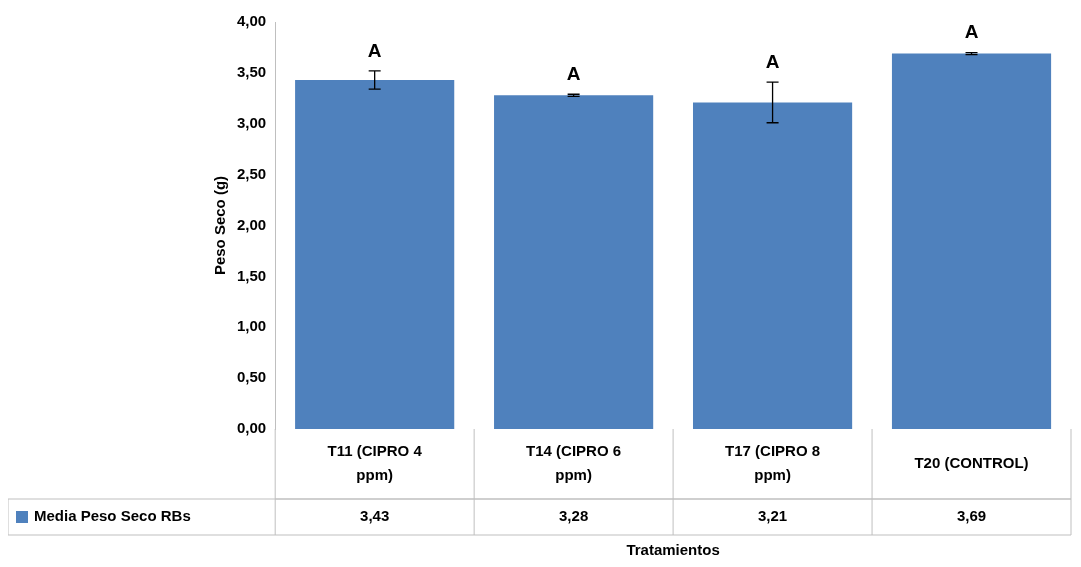  Describe the element at coordinates (773, 463) in the screenshot. I see `x-tick-label: T17 (CIPRO 8 ppm)` at that location.